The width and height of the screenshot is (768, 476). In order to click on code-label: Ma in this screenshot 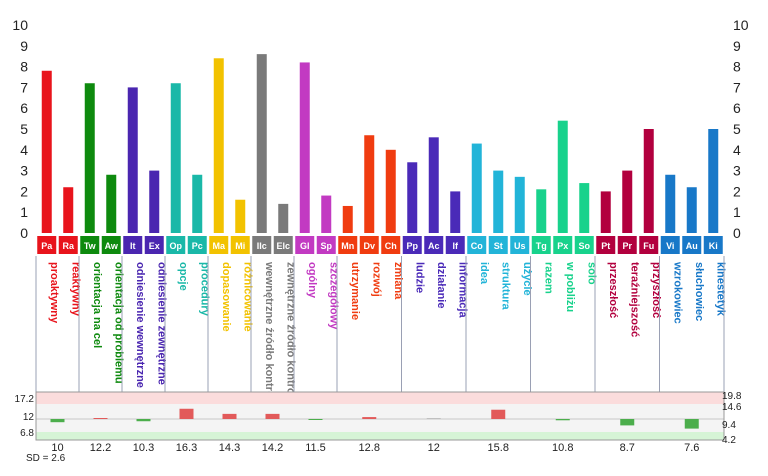, I will do `click(218, 246)`.